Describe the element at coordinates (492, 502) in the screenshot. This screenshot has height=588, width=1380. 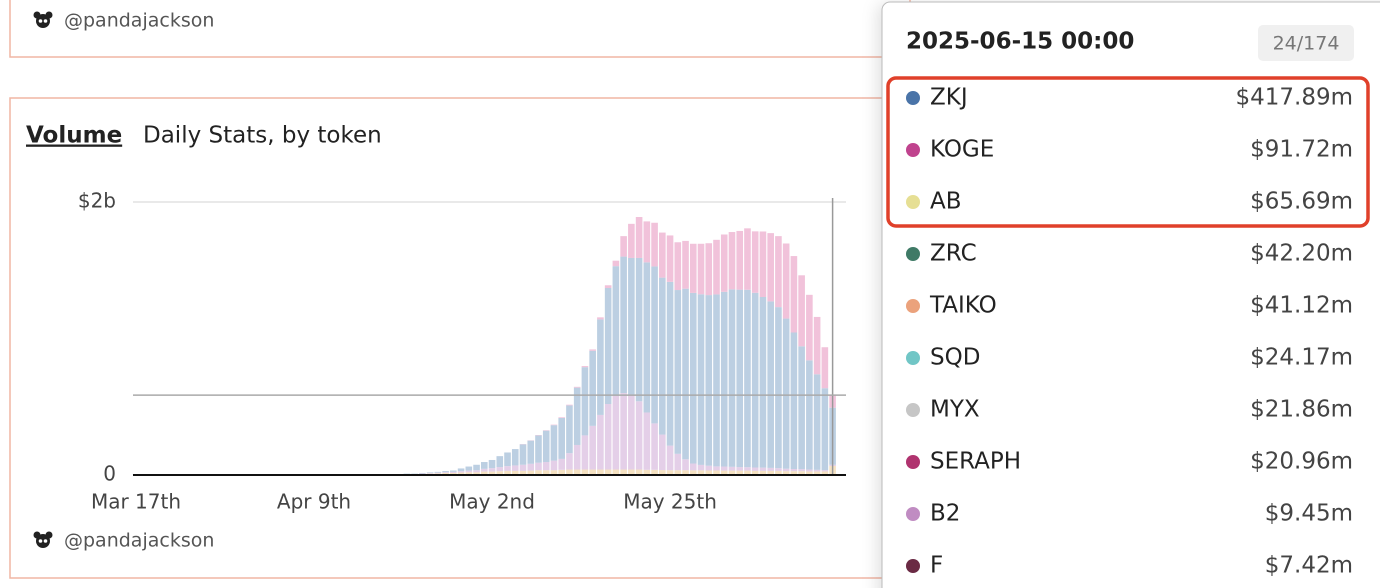
I see `x-tick-label: May 2nd` at that location.